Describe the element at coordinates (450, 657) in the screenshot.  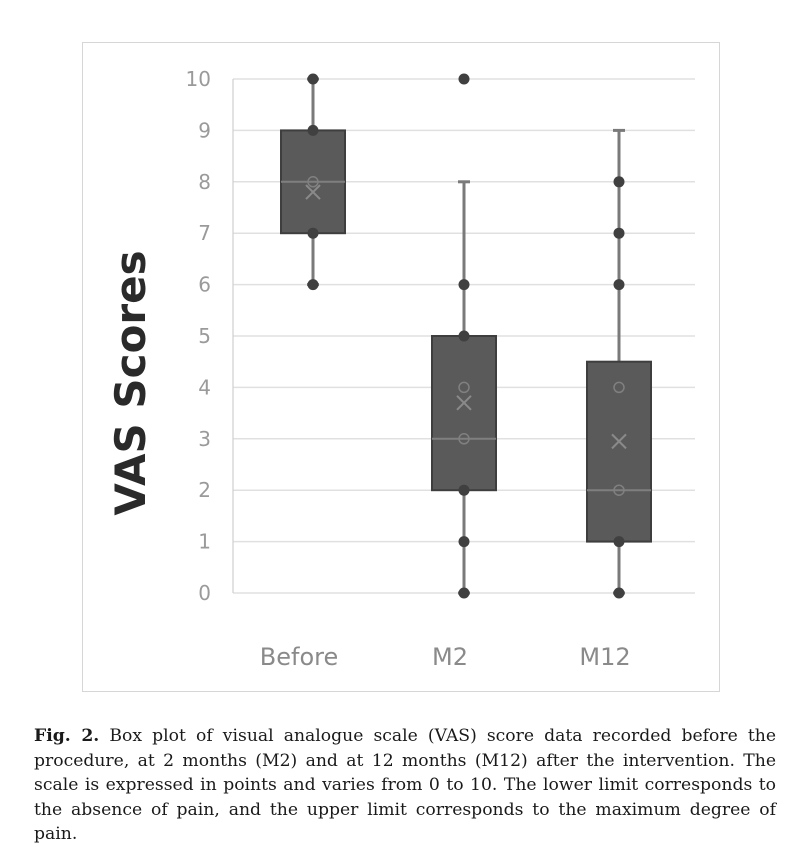
I see `category-label: M2` at that location.